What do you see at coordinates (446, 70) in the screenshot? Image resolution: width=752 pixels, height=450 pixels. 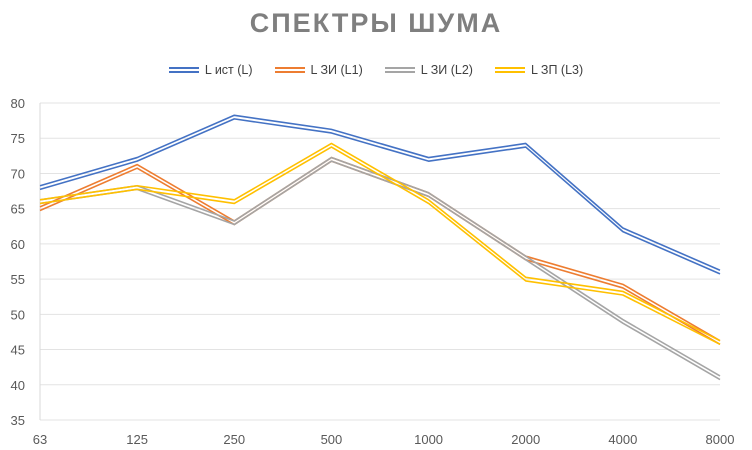 I see `legend-label: L ЗИ (L2)` at bounding box center [446, 70].